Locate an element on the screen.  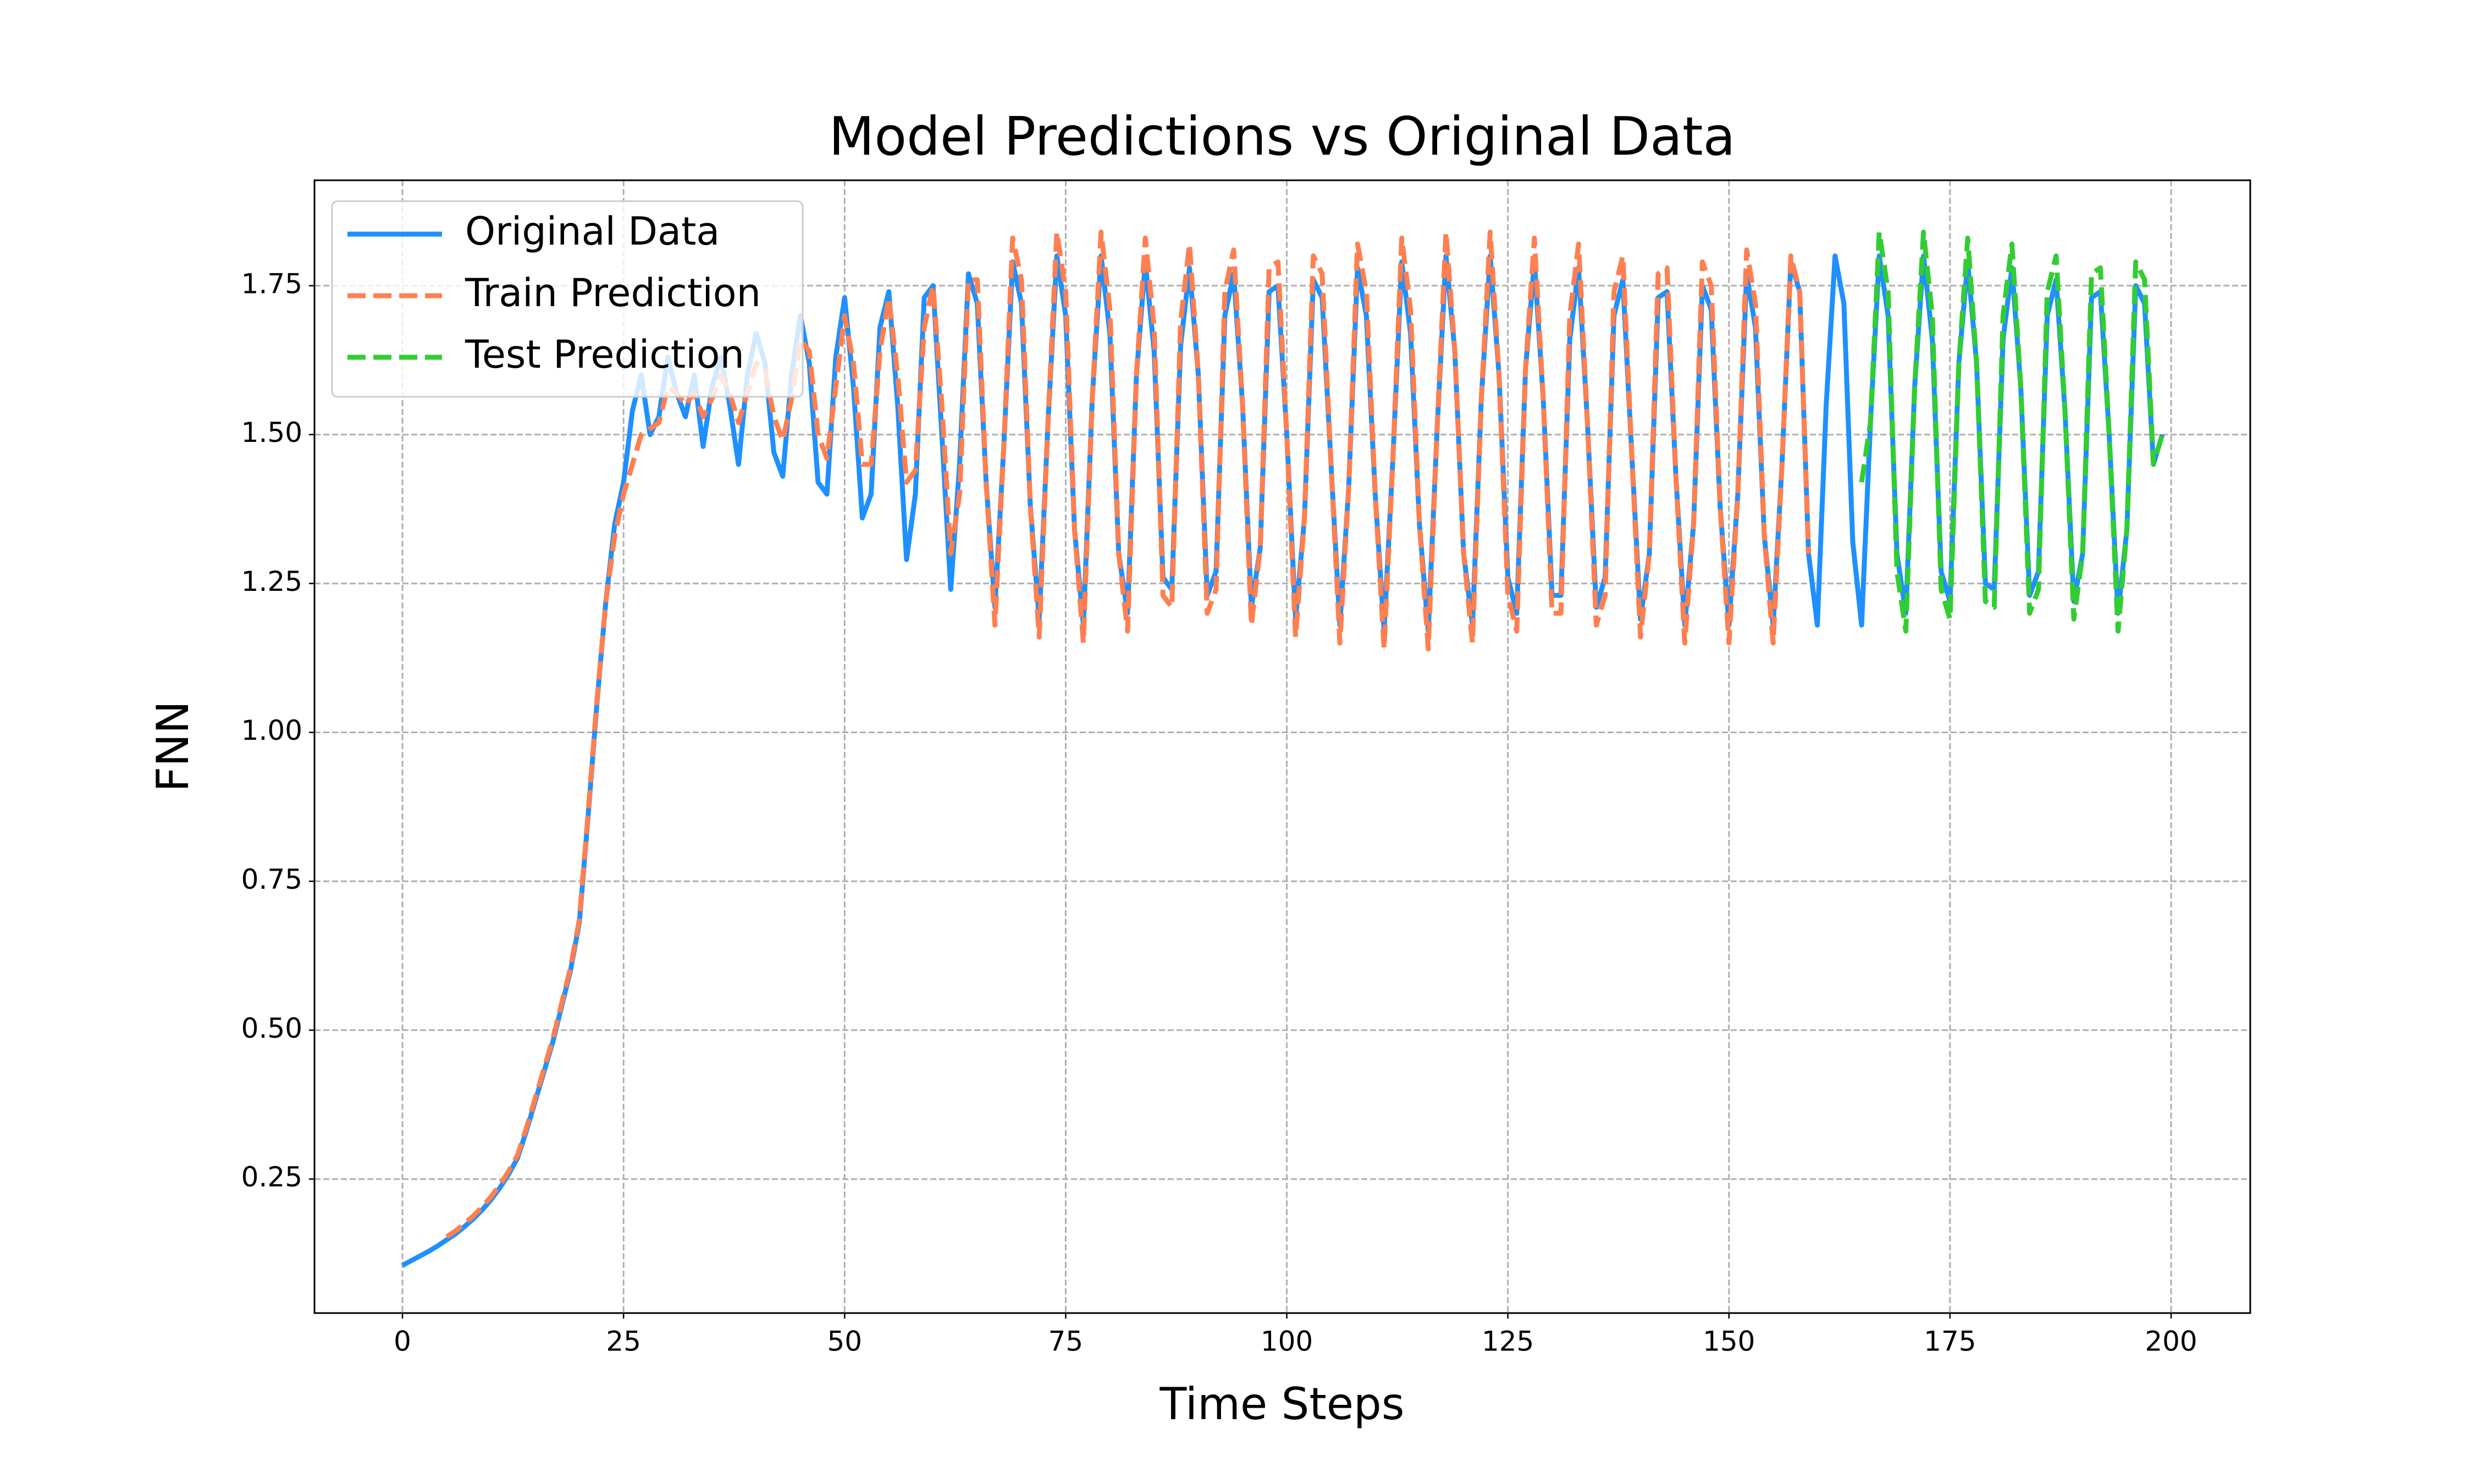
chart-title: Model Predictions vs Original Data is located at coordinates (1283, 136).